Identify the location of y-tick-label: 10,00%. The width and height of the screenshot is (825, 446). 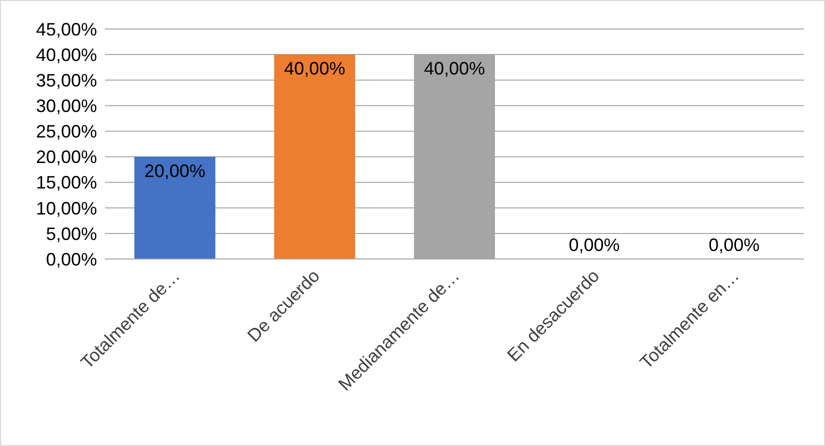
(66, 208).